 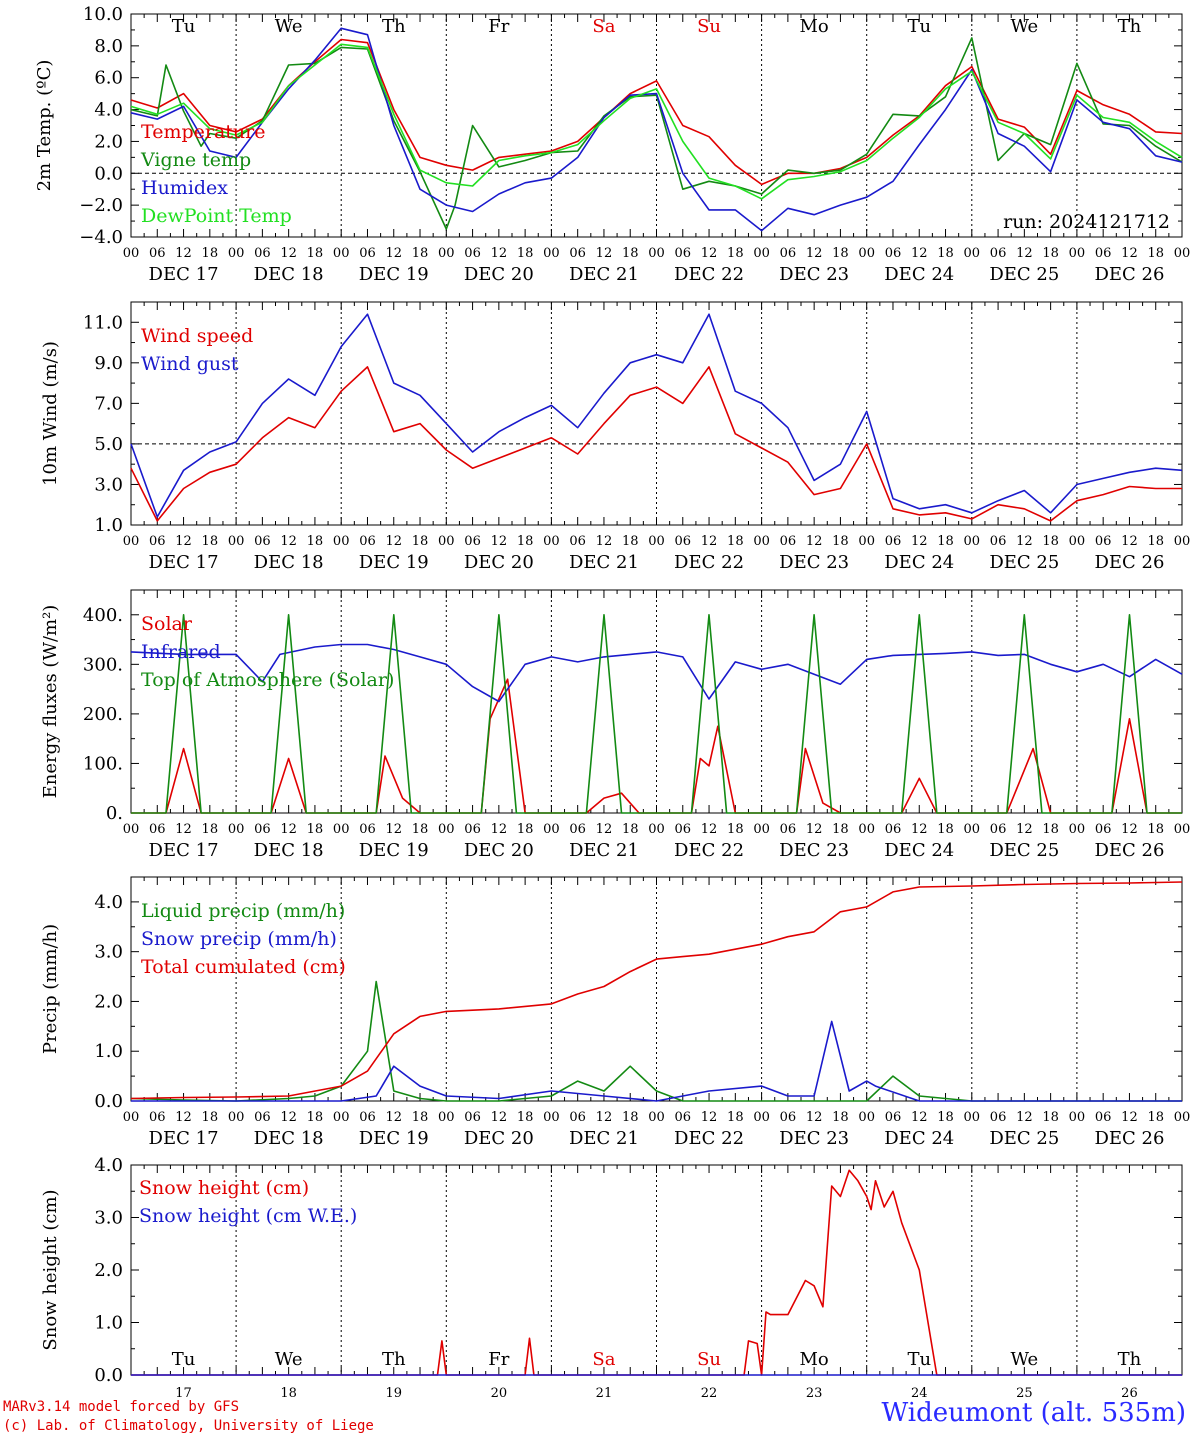 What do you see at coordinates (103, 615) in the screenshot?
I see `y-tick-label: 400.` at bounding box center [103, 615].